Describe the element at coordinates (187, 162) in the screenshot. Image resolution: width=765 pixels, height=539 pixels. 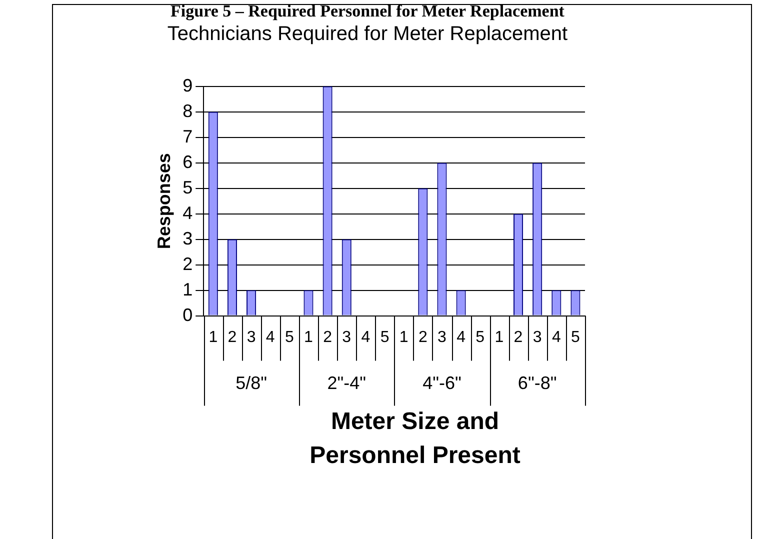
I see `y-tick-label: 6` at that location.